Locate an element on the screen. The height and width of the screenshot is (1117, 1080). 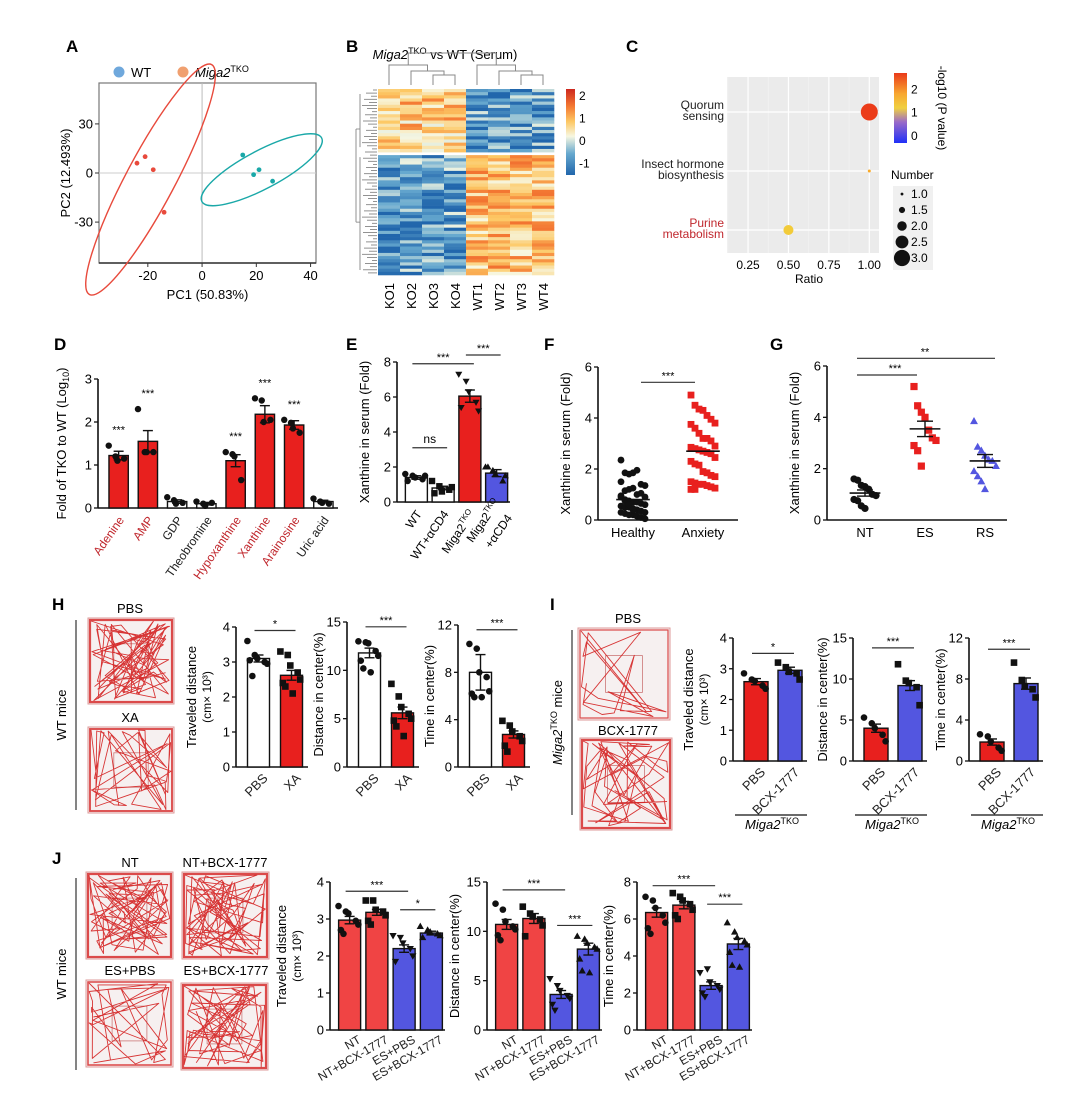
category-label: Quorum is located at coordinates (702, 105).